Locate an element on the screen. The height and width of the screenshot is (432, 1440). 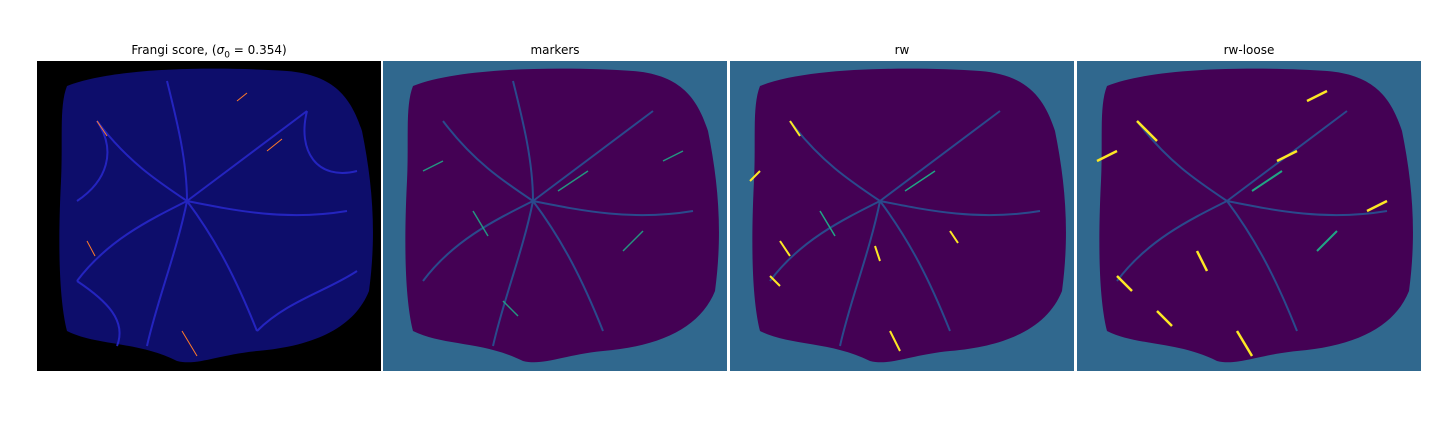
frangi-panel-title: Frangi score, (σ0 = 0.354) is located at coordinates (209, 52).